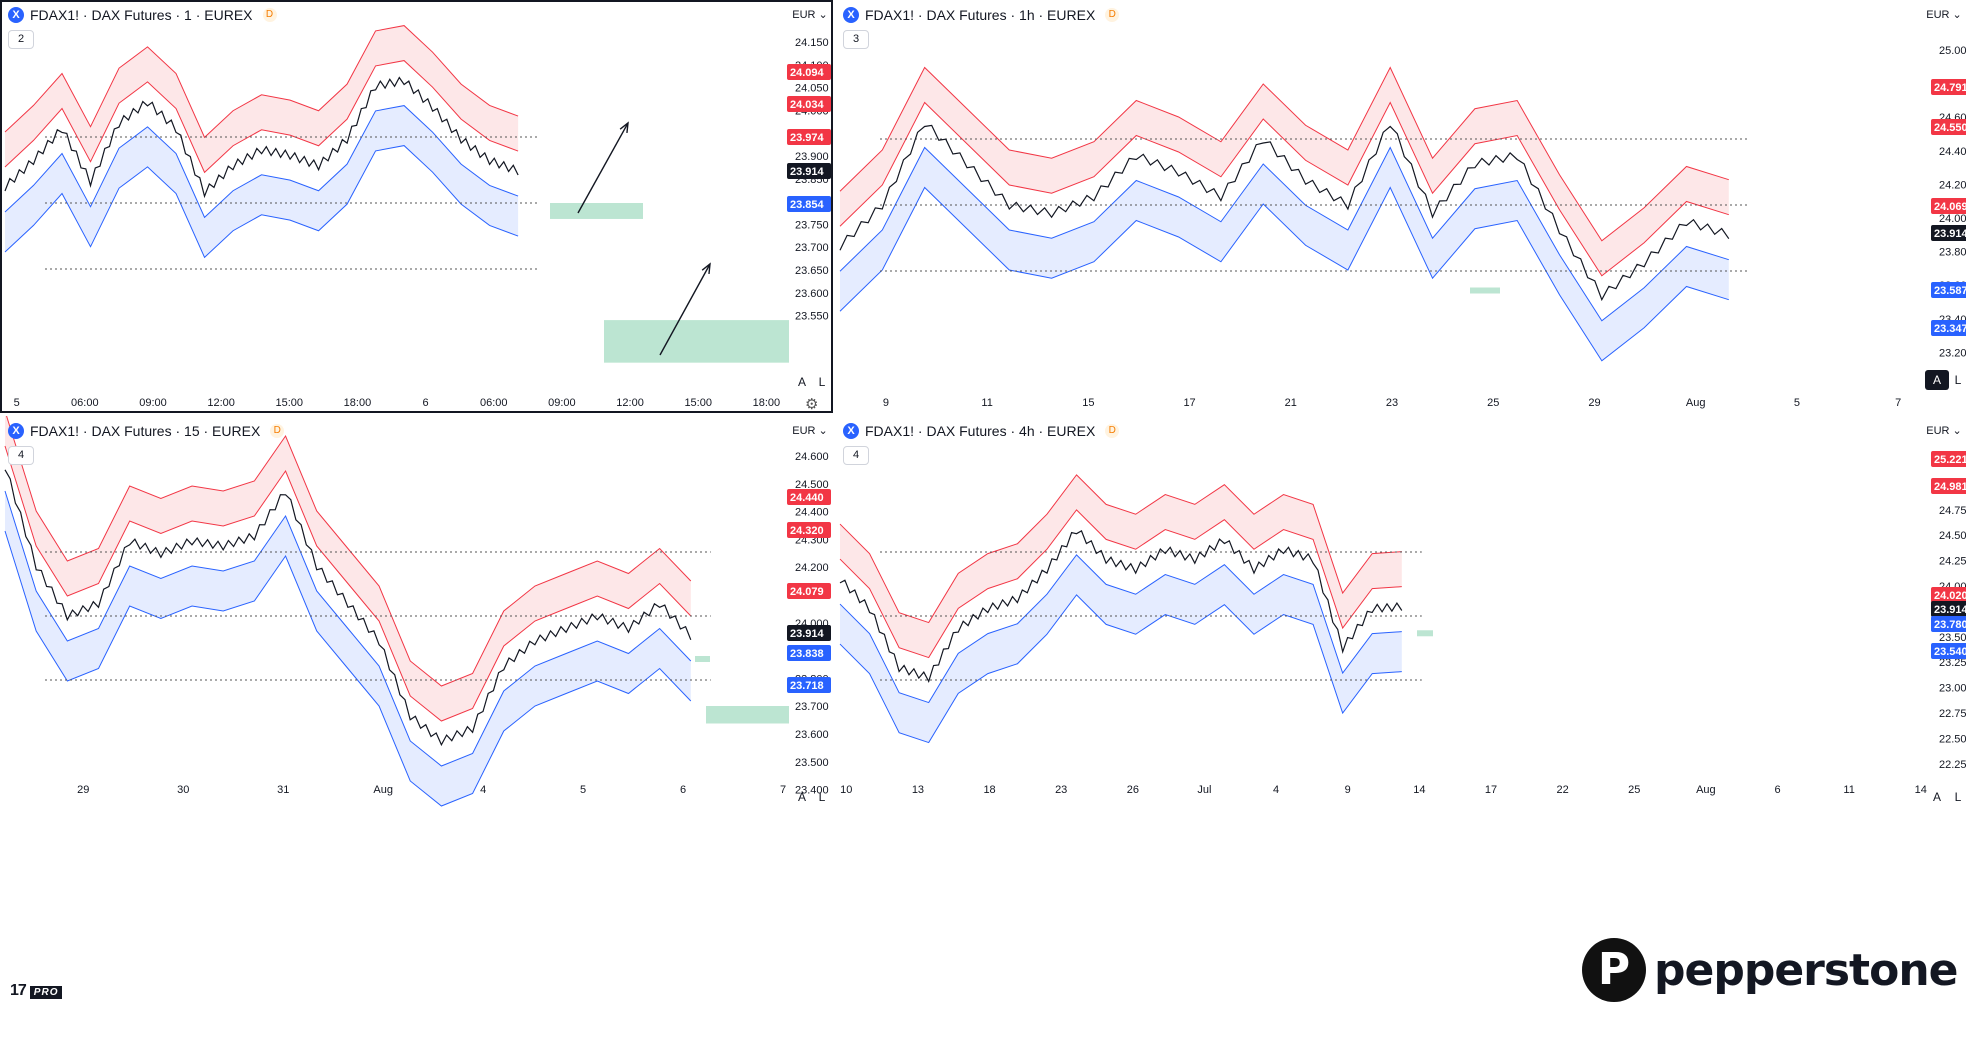 This screenshot has height=1041, width=1966. I want to click on price-tag-label: 24.079, so click(807, 592).